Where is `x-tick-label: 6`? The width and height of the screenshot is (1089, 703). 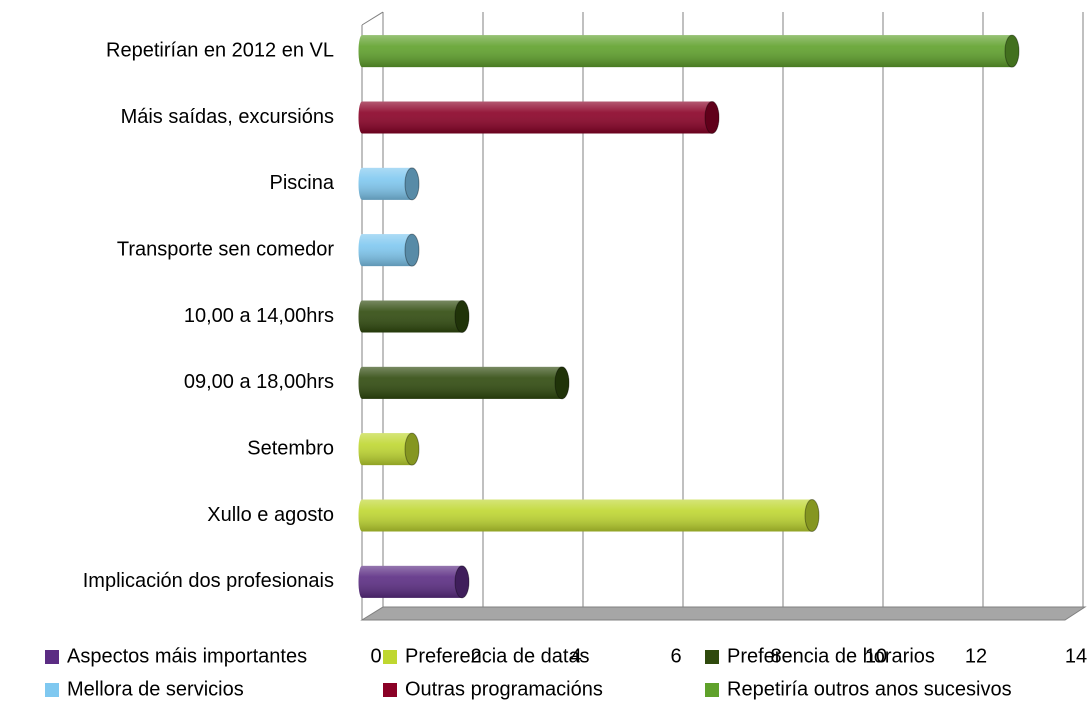
x-tick-label: 6 is located at coordinates (675, 656).